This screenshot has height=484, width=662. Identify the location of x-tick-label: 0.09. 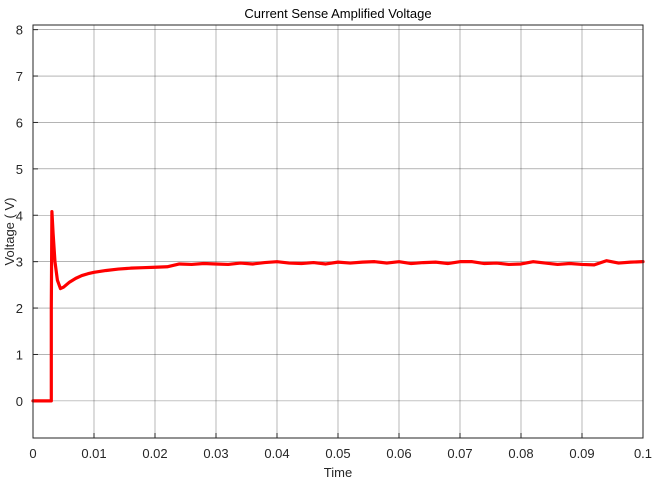
(581, 453).